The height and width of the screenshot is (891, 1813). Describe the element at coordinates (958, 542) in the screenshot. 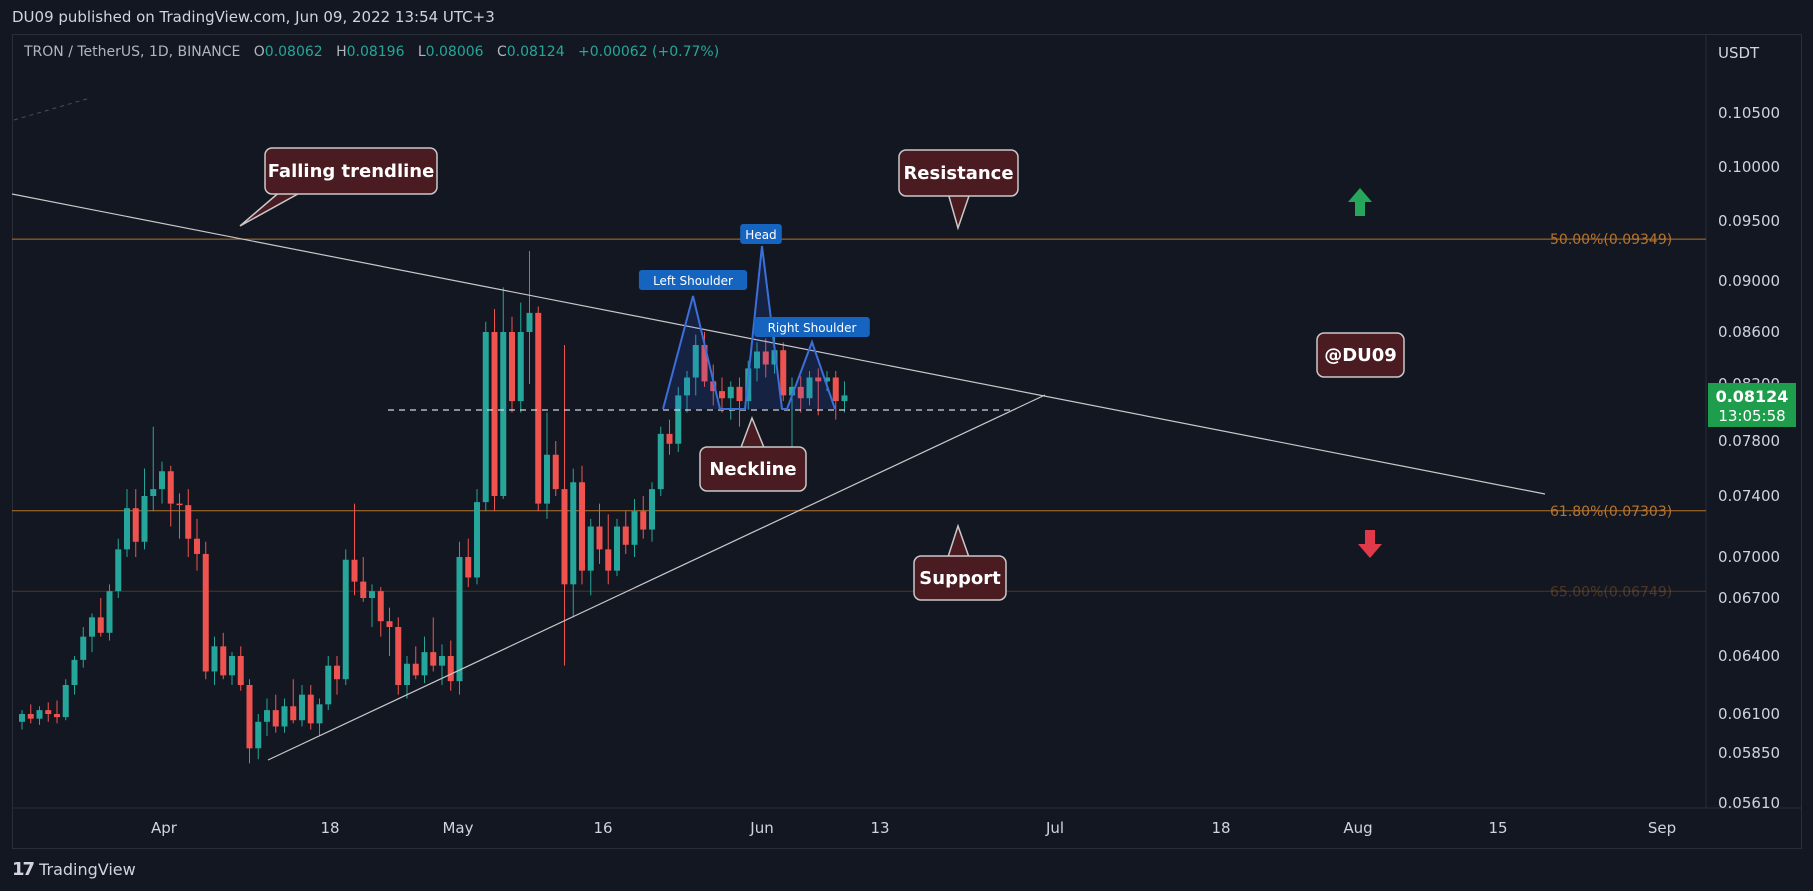

I see `support-label-pointer` at that location.